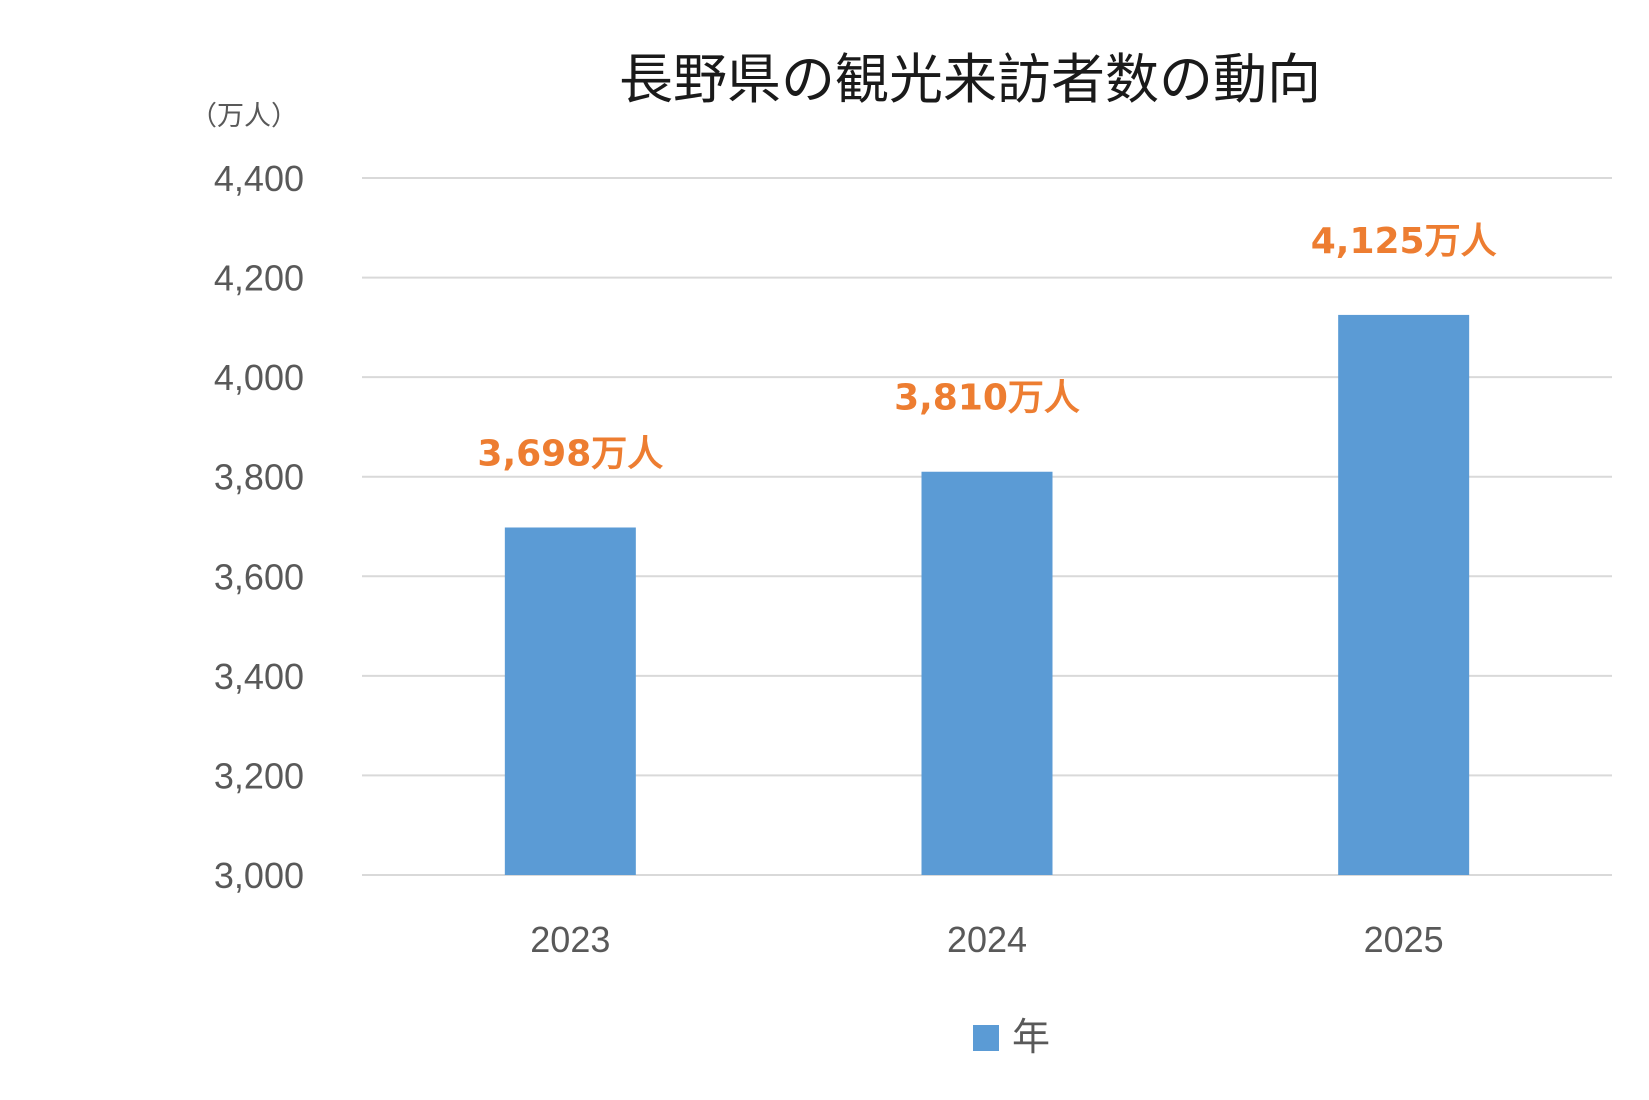 Image resolution: width=1649 pixels, height=1100 pixels. What do you see at coordinates (986, 348) in the screenshot?
I see `data-labels: 3,698万人 3,810万人 4,125万人` at bounding box center [986, 348].